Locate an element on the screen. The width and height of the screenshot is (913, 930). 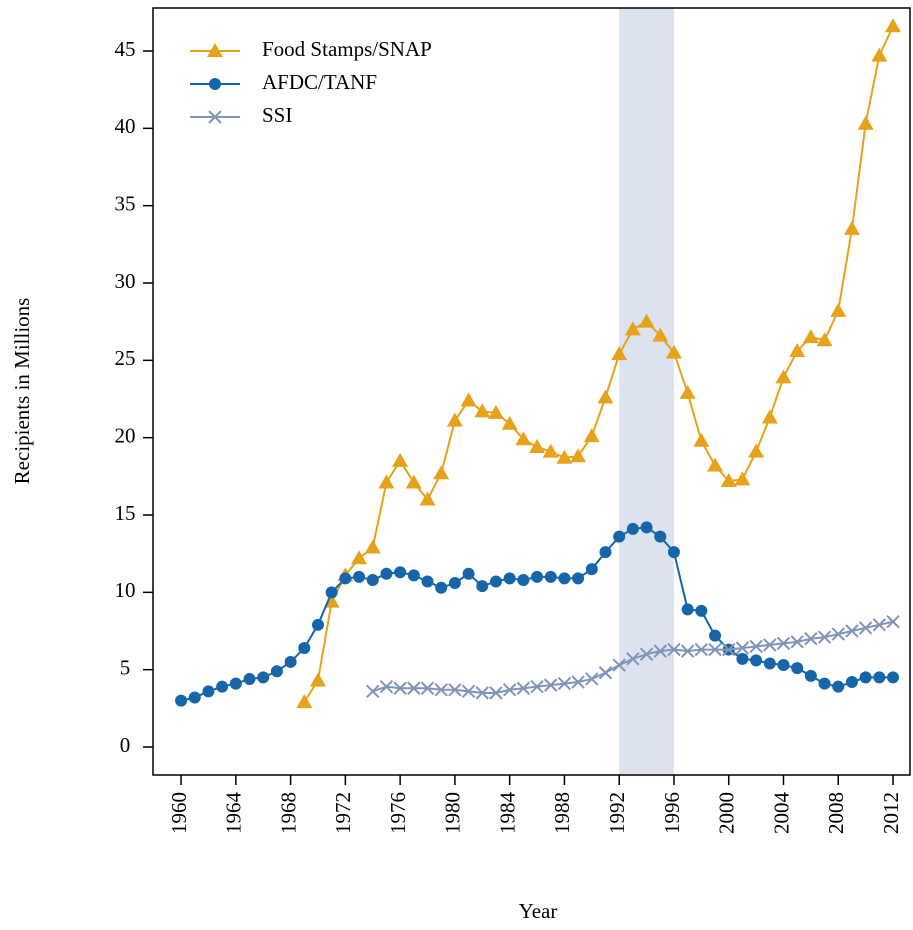
x-tick-label: 1984 is located at coordinates (507, 813).